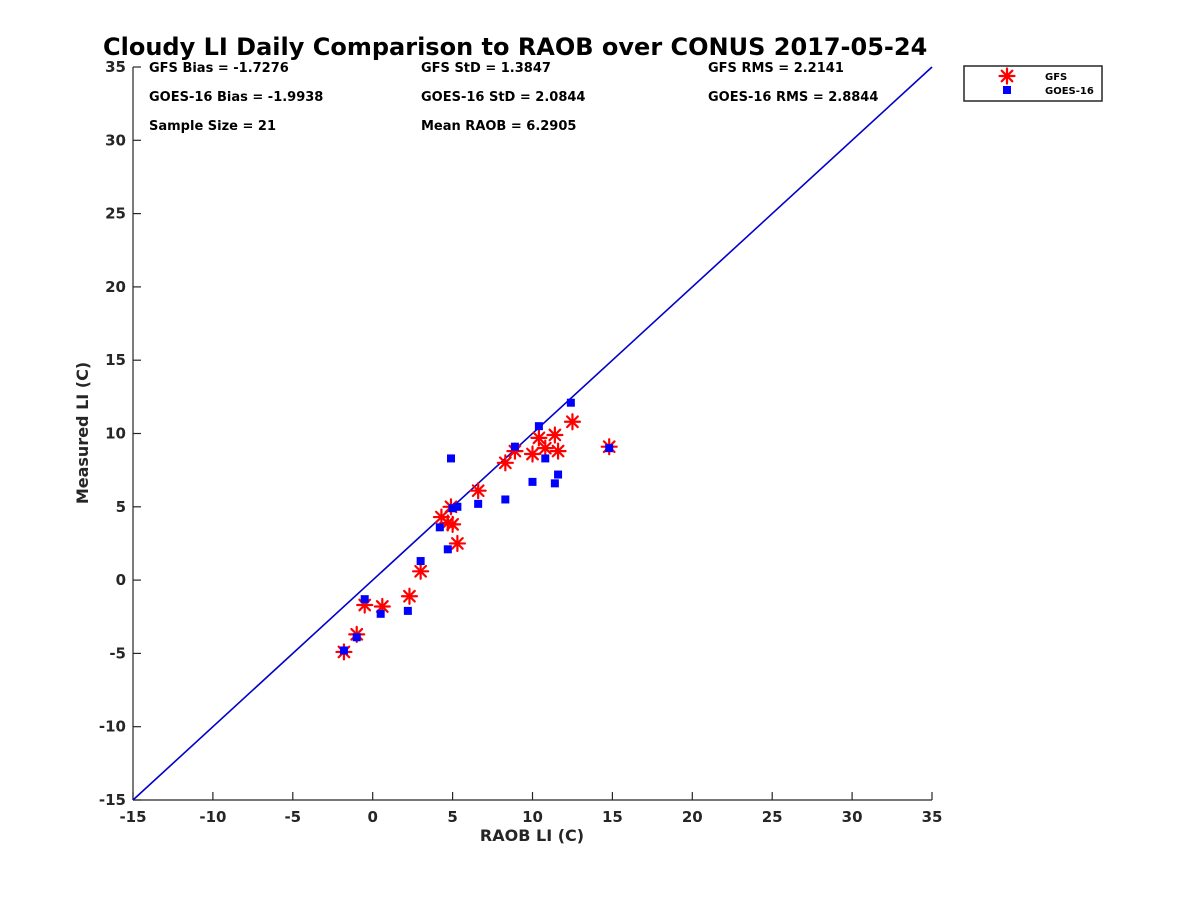  I want to click on x-tick-label: 25, so click(772, 817).